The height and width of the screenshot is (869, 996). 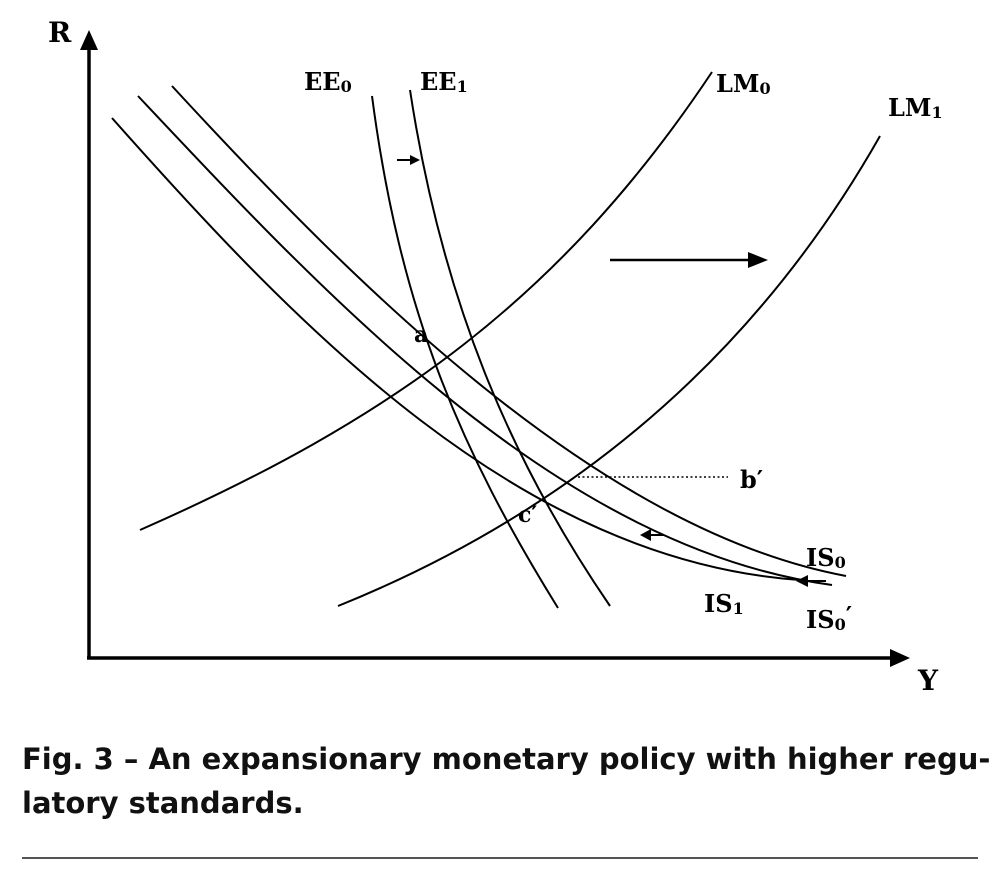 What do you see at coordinates (421, 335) in the screenshot?
I see `point-a-label: a` at bounding box center [421, 335].